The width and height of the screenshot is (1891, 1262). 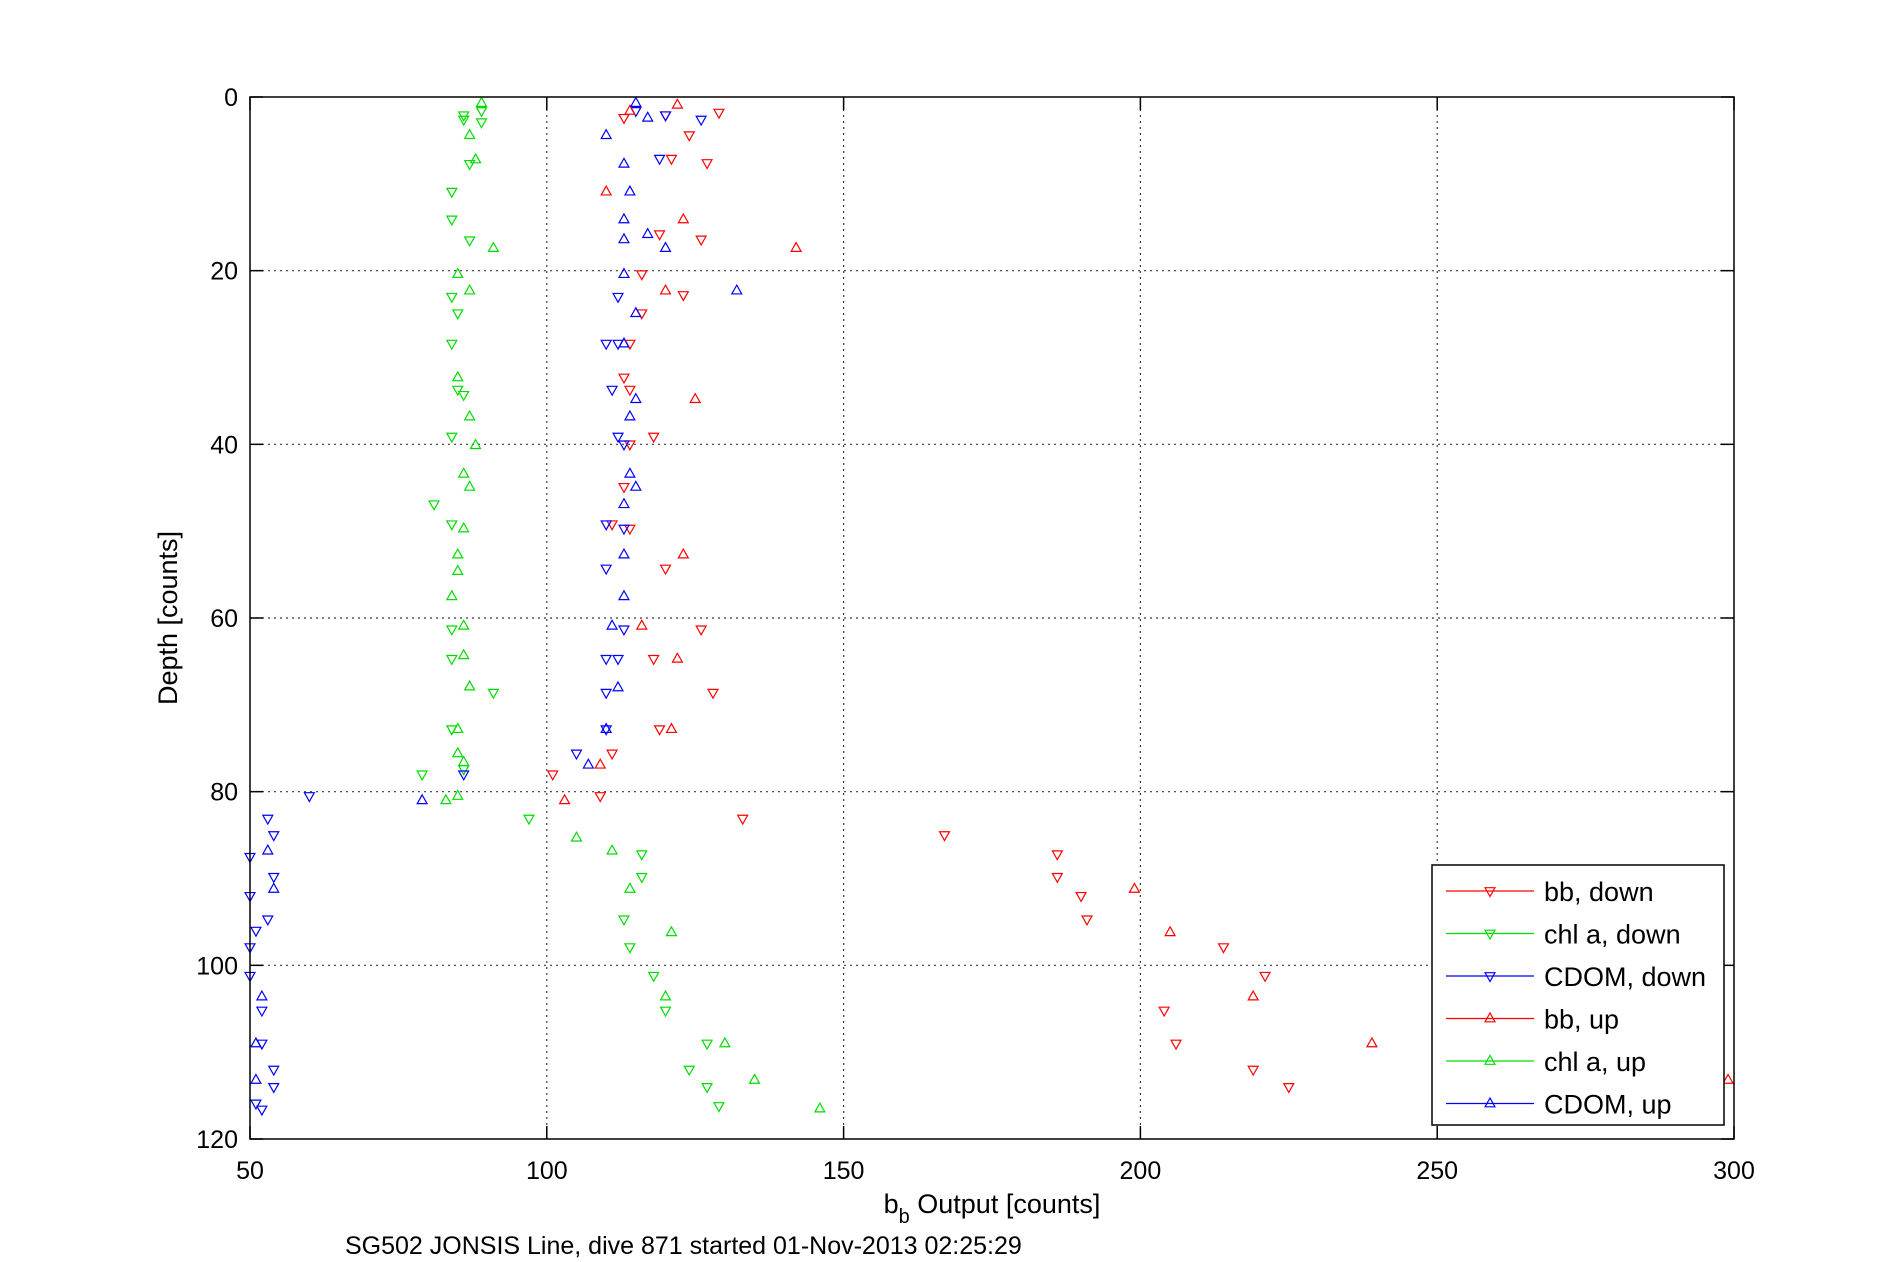 What do you see at coordinates (1599, 892) in the screenshot?
I see `legend-label: bb, down` at bounding box center [1599, 892].